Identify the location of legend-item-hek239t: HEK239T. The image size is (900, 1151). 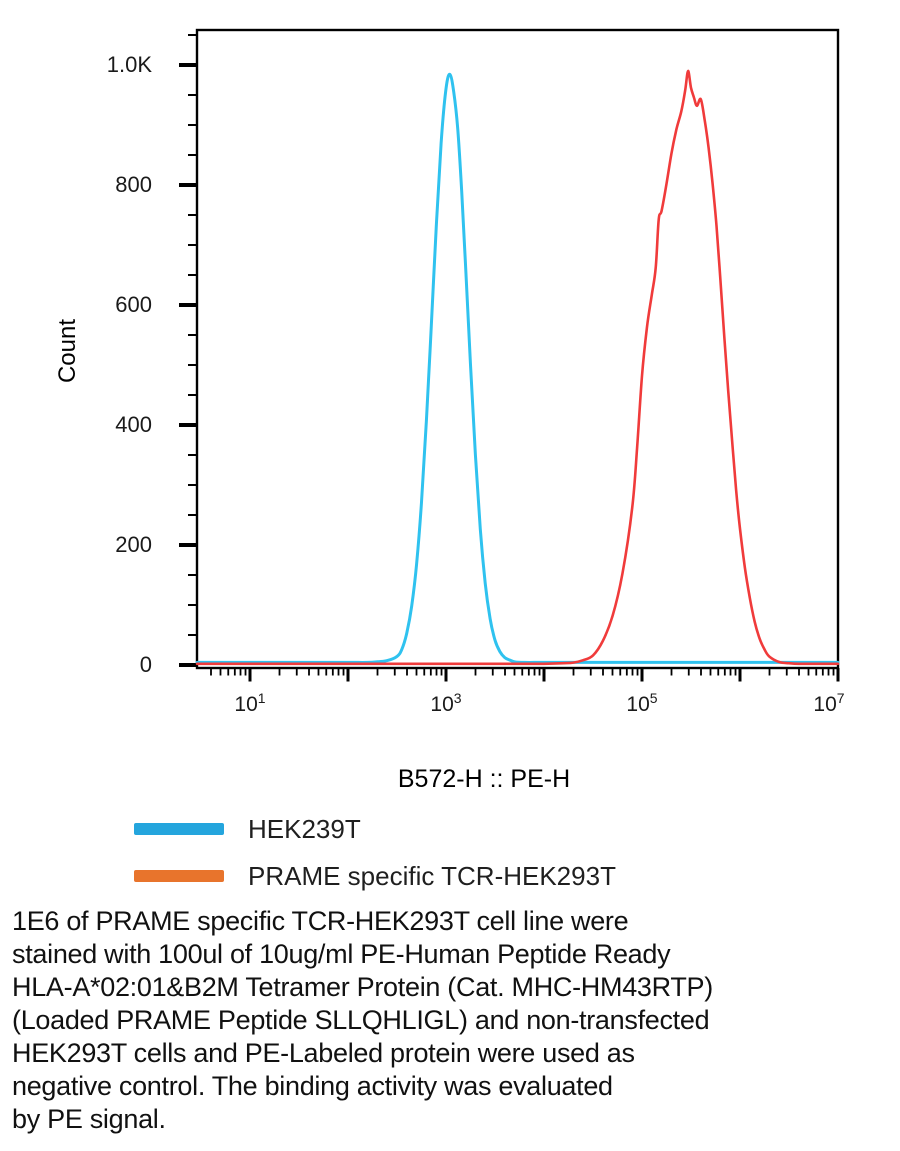
(247, 828).